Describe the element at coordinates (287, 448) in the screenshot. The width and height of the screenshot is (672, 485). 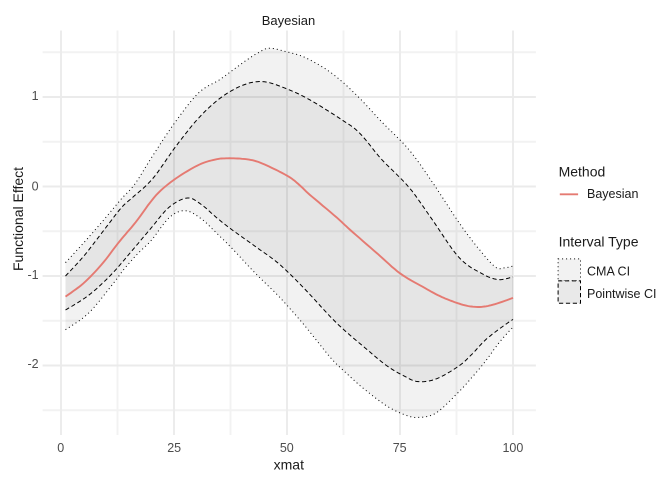
I see `svg-text: 50` at that location.